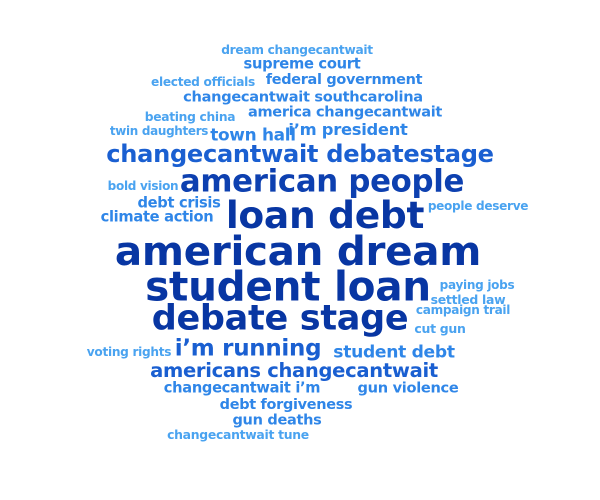 The image size is (600, 500). Describe the element at coordinates (294, 371) in the screenshot. I see `word-americans-changecantwait: americans changecantwait` at that location.